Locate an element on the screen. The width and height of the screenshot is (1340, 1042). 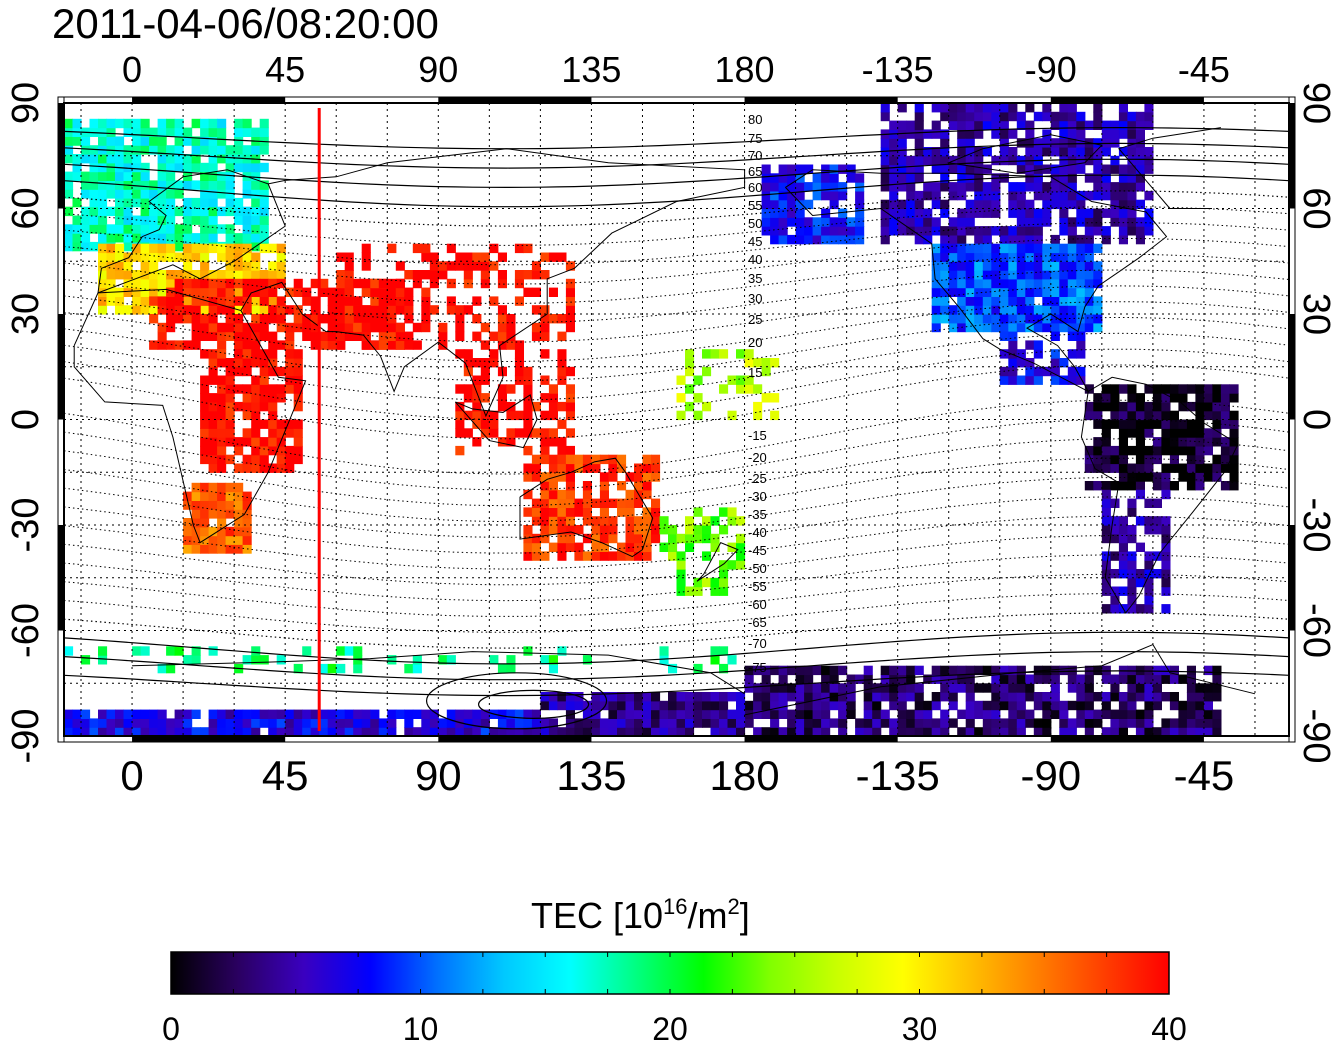
contour-label: -40 is located at coordinates (757, 532).